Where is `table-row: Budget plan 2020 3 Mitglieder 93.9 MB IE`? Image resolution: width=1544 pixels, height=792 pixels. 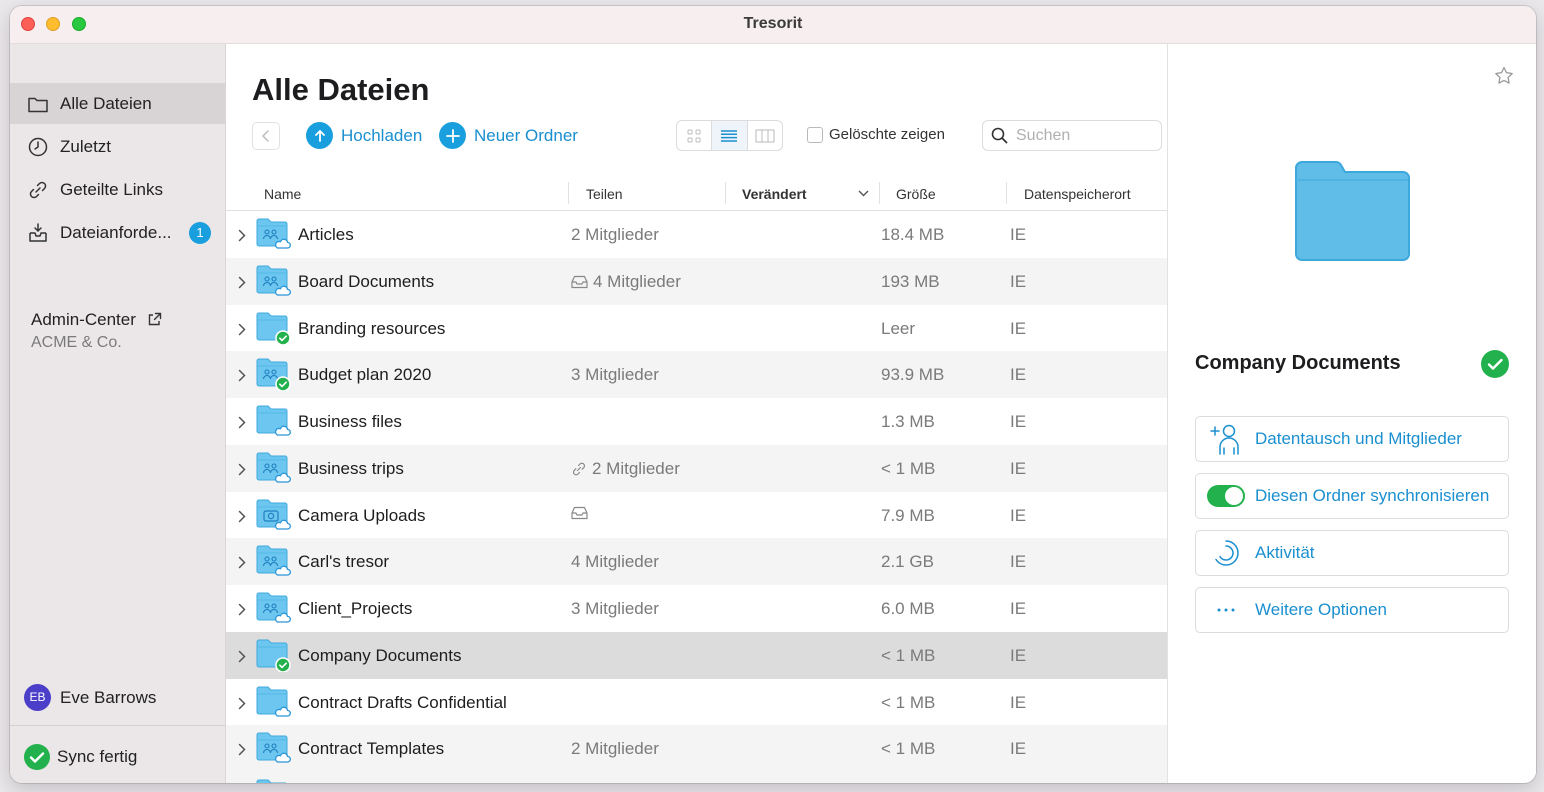 table-row: Budget plan 2020 3 Mitglieder 93.9 MB IE is located at coordinates (696, 375).